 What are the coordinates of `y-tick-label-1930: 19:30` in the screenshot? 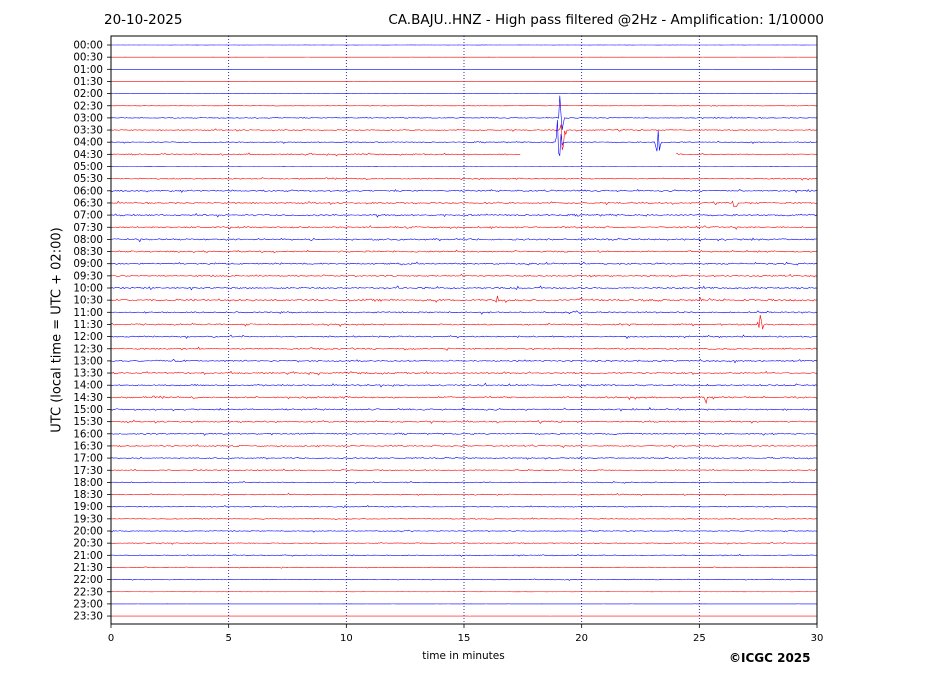 It's located at (88, 519).